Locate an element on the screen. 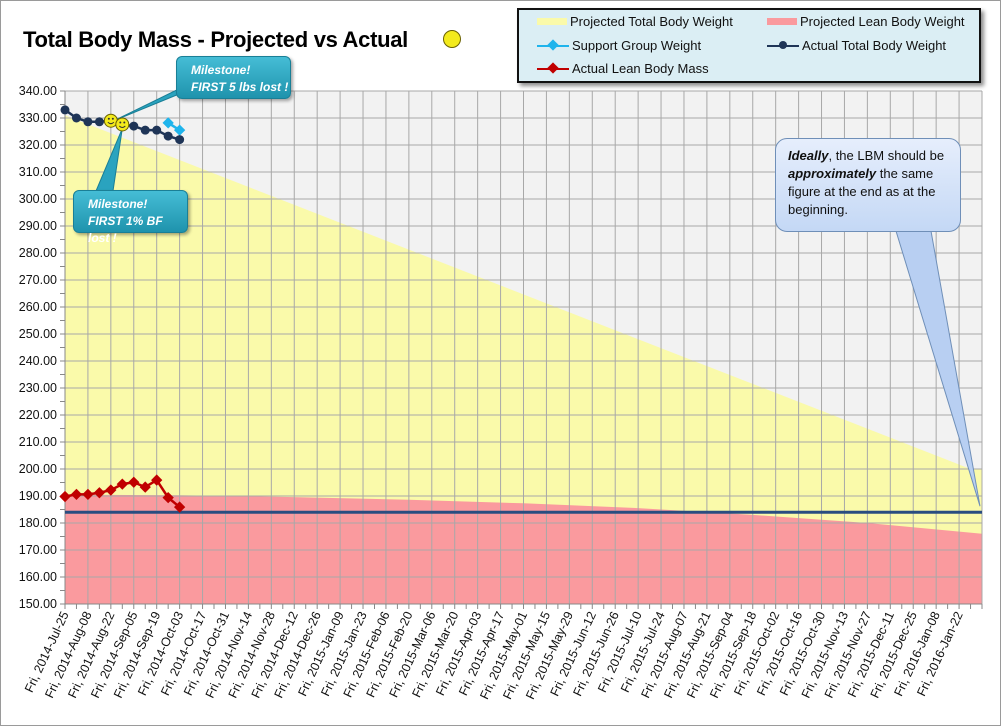 The width and height of the screenshot is (1001, 726). y-tick-label: 280.00 is located at coordinates (38, 253).